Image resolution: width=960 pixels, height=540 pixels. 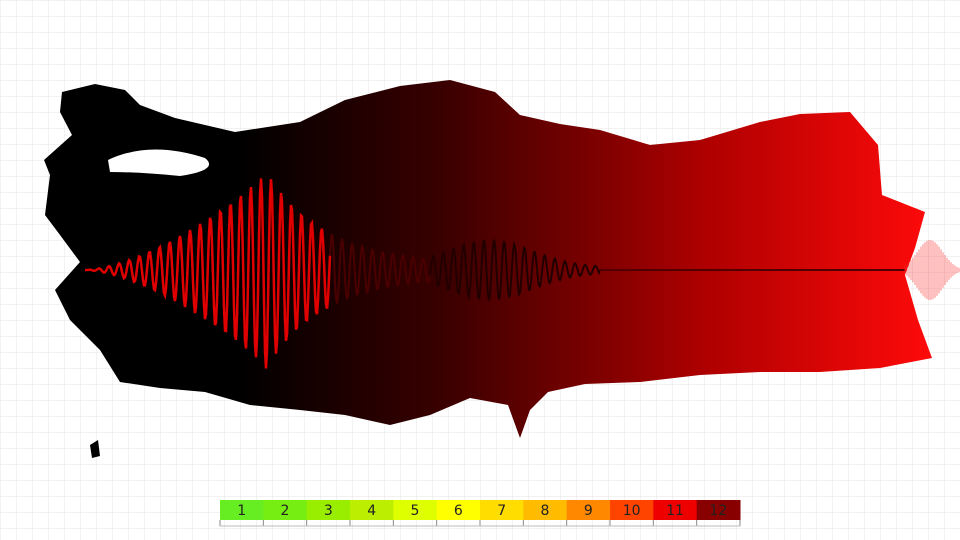 I want to click on scale-label: 7, so click(x=501, y=511).